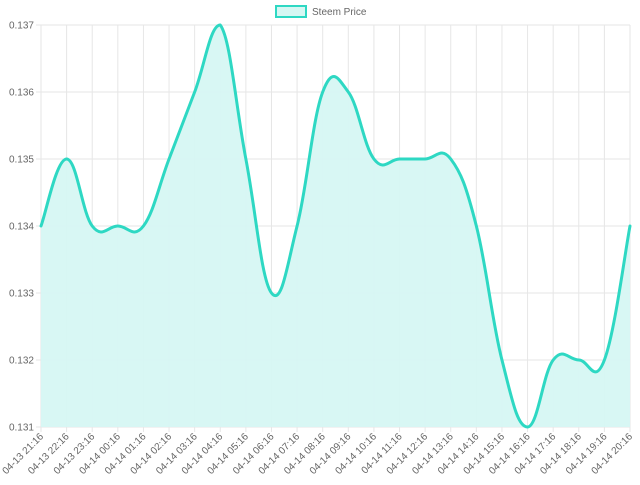 The width and height of the screenshot is (640, 485). What do you see at coordinates (21, 294) in the screenshot?
I see `y-tick-label: 0.133` at bounding box center [21, 294].